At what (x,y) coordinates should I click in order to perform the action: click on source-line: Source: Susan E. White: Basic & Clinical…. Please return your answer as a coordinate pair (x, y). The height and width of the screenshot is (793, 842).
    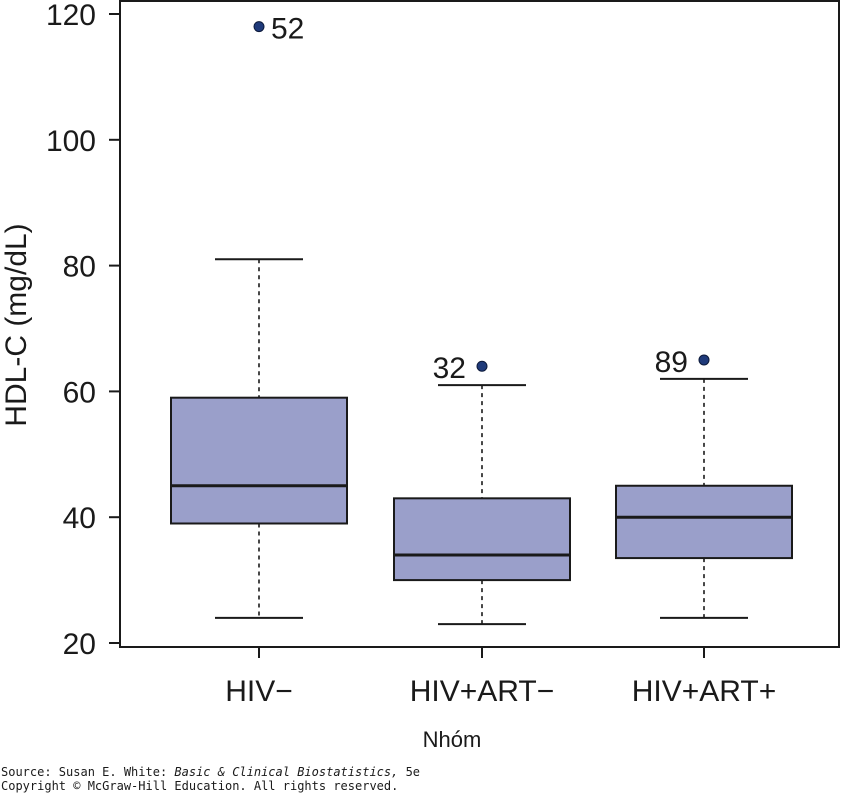
    Looking at the image, I should click on (210, 772).